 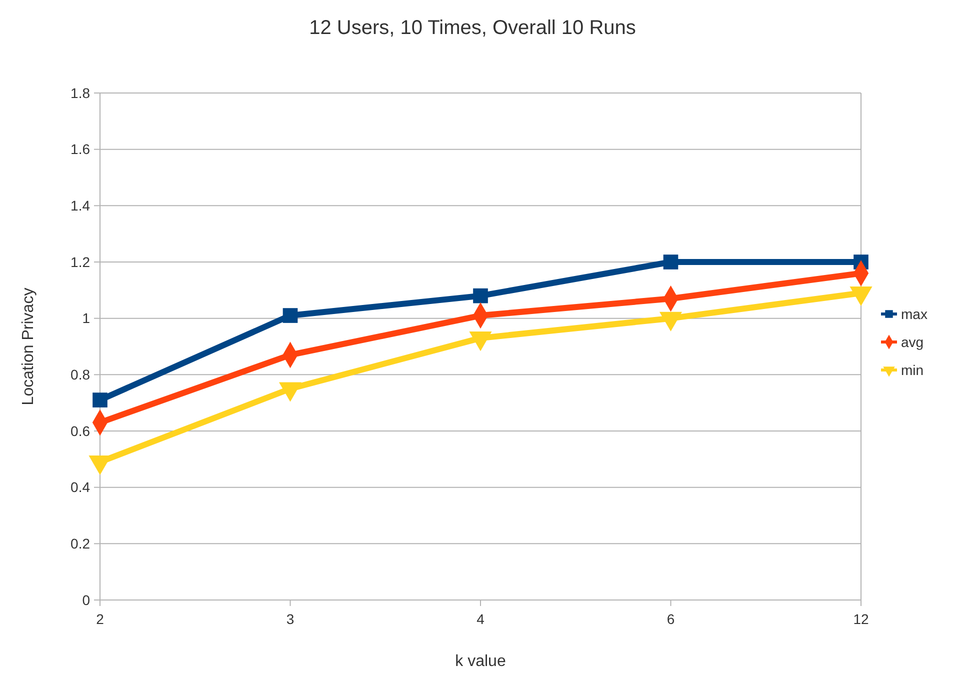 I want to click on legend-label: avg, so click(x=912, y=342).